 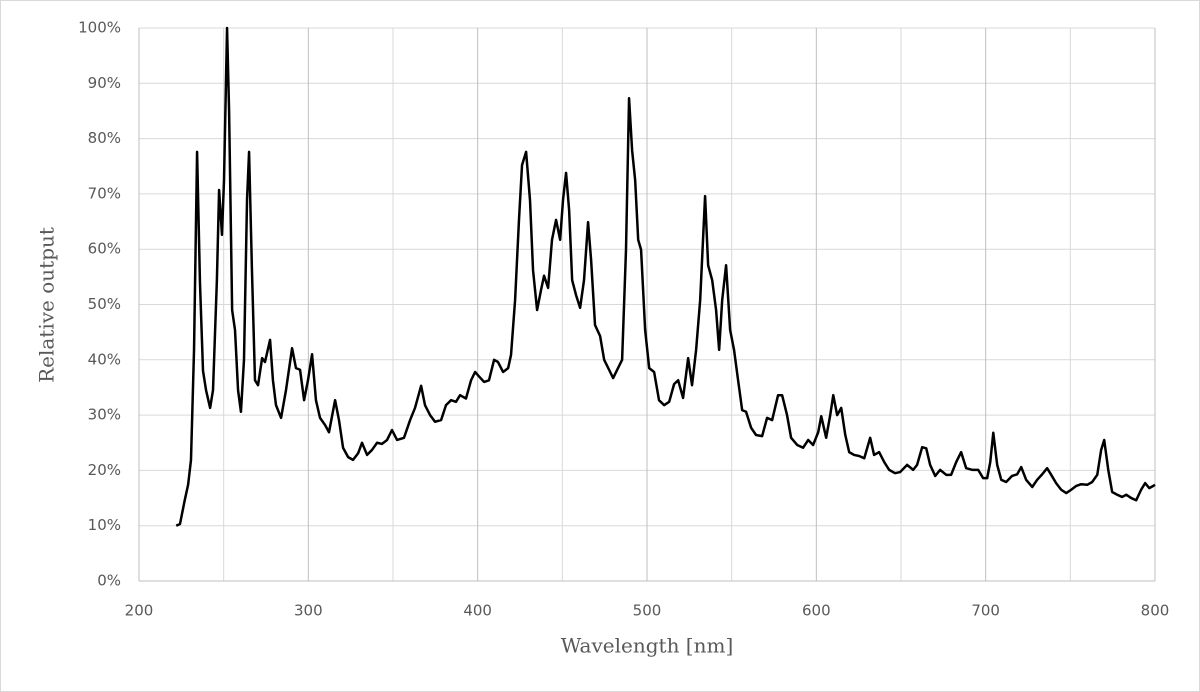 I want to click on y-axis-title: Relative output, so click(x=47, y=305).